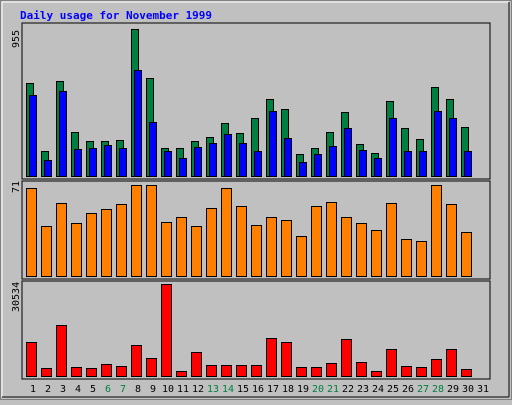 The image size is (512, 405). What do you see at coordinates (303, 389) in the screenshot?
I see `day-label: 19` at bounding box center [303, 389].